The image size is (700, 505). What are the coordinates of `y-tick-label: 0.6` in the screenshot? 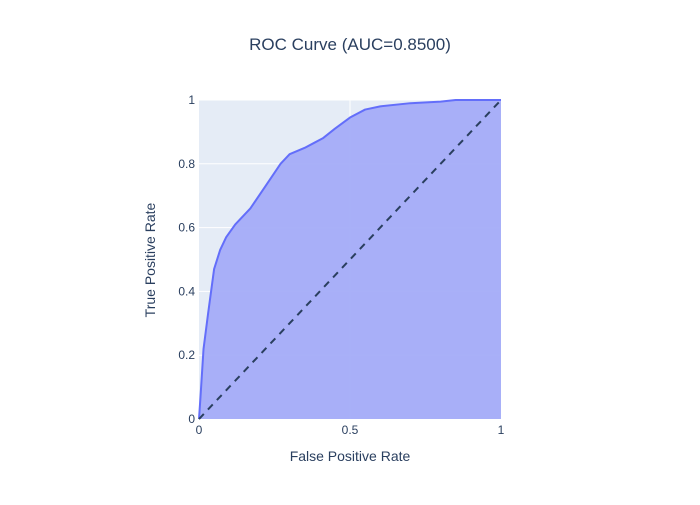 It's located at (186, 228).